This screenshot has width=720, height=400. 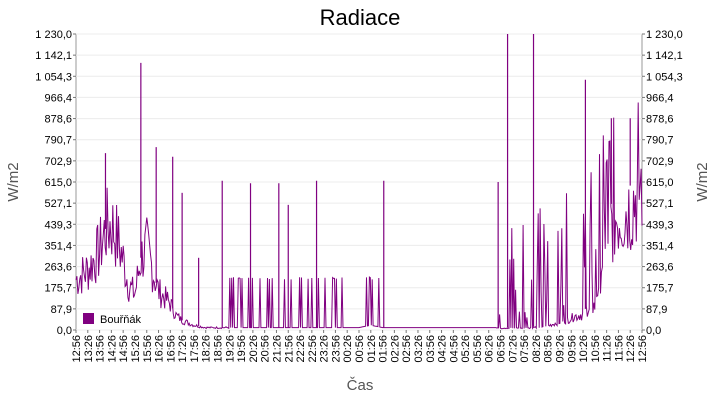 I want to click on legend-swatch, so click(x=88, y=318).